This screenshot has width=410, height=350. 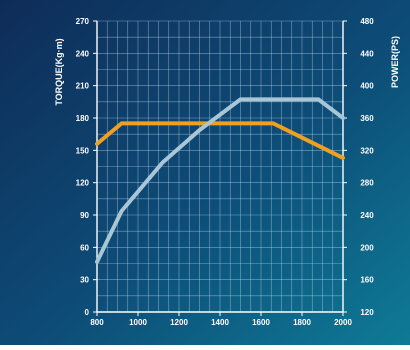 What do you see at coordinates (83, 53) in the screenshot?
I see `y-left-tick-label: 240` at bounding box center [83, 53].